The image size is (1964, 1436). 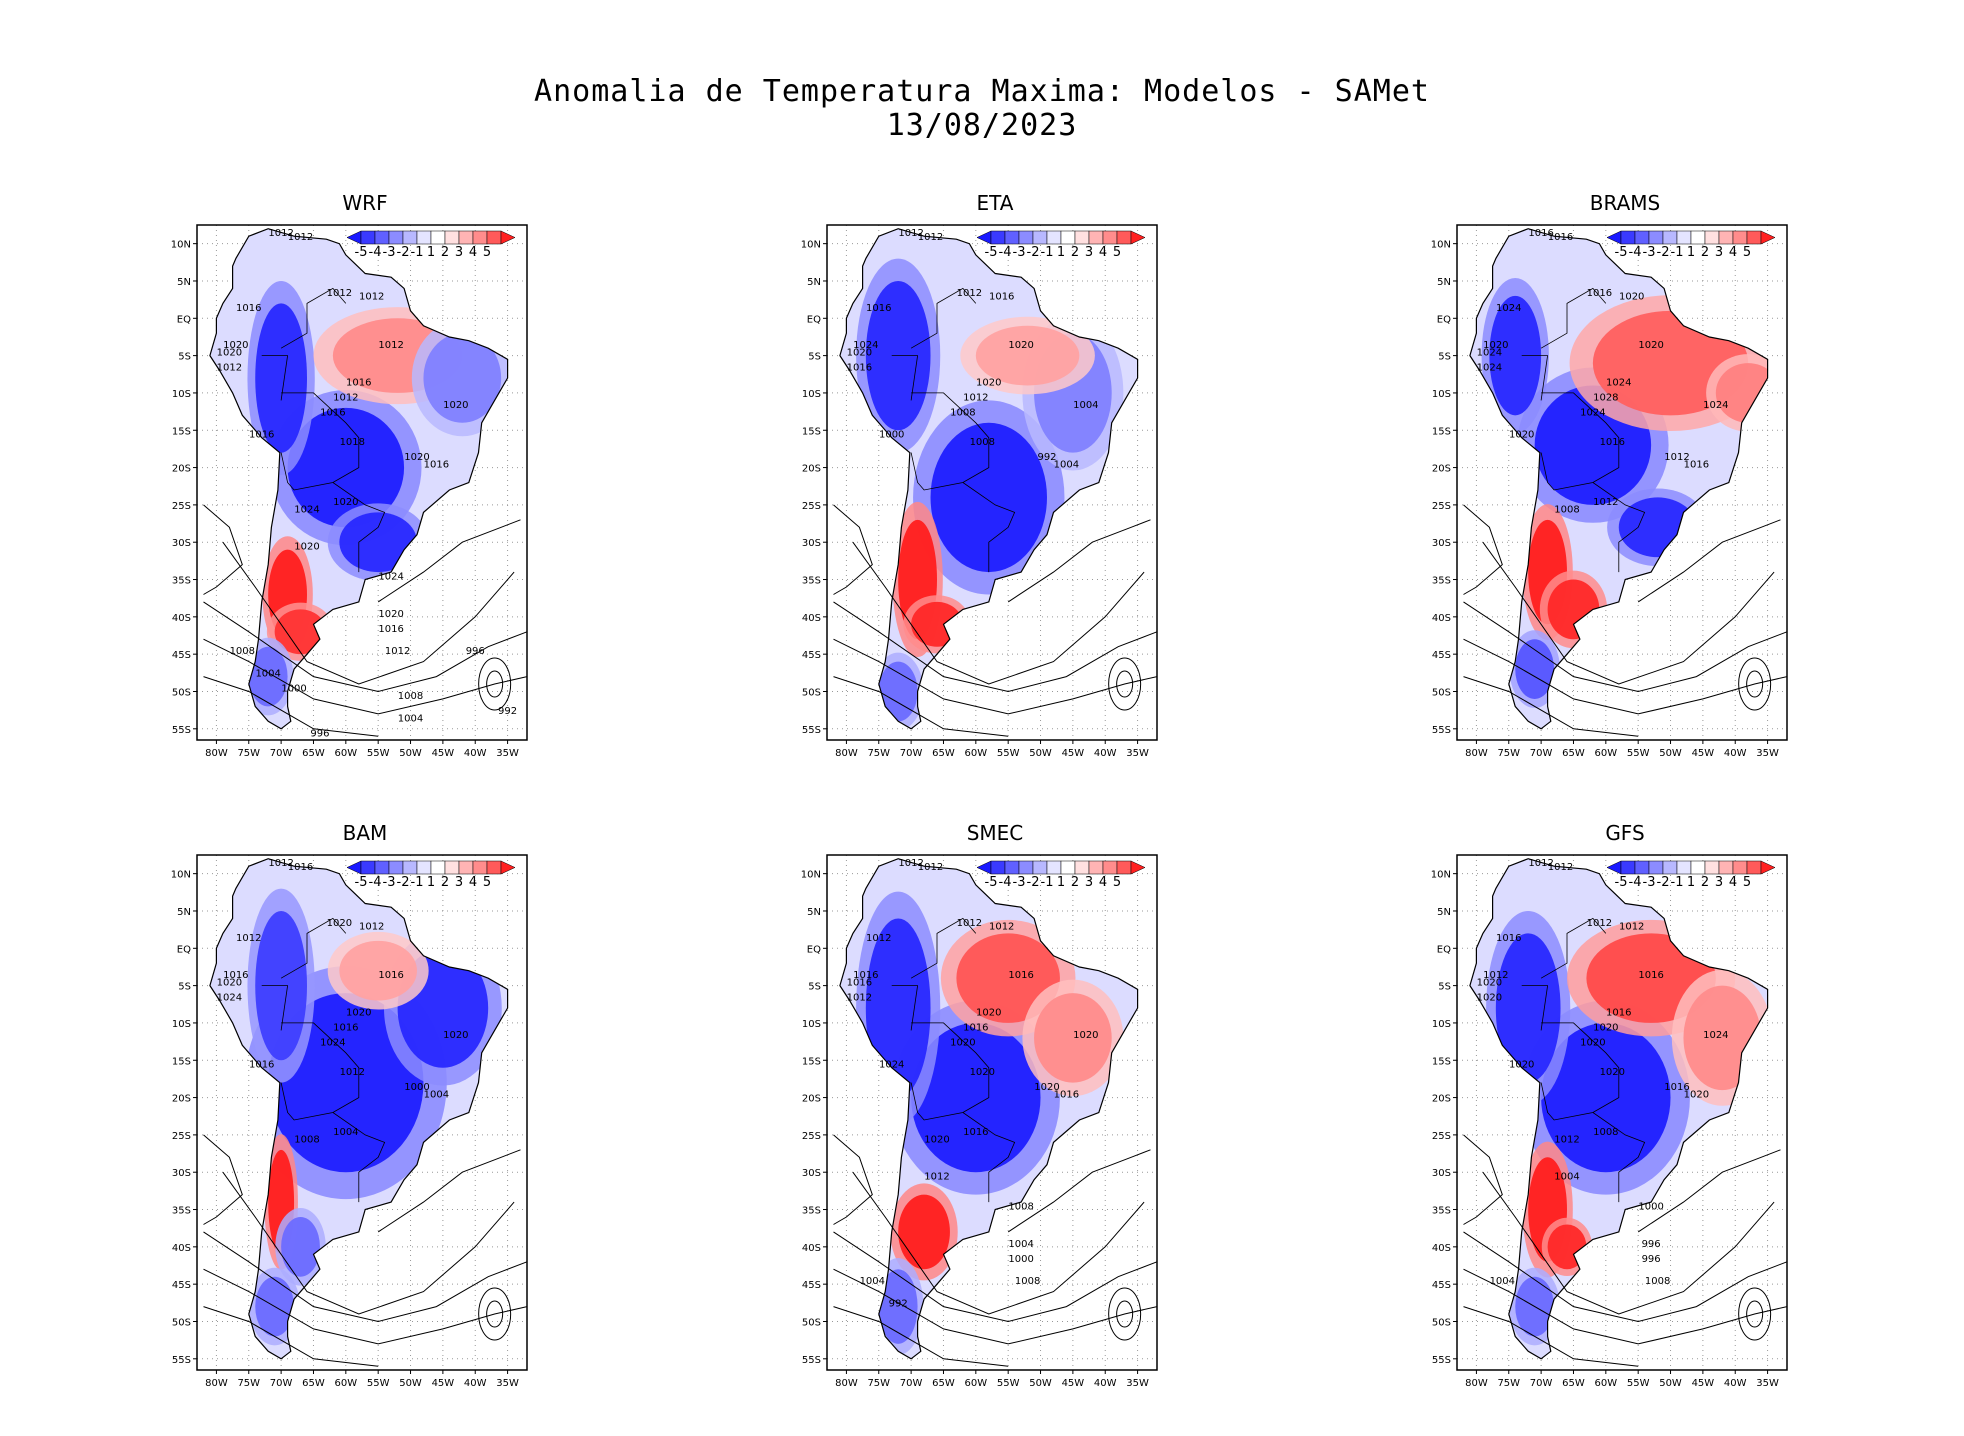 What do you see at coordinates (306, 1139) in the screenshot?
I see `isobar-label: 1008` at bounding box center [306, 1139].